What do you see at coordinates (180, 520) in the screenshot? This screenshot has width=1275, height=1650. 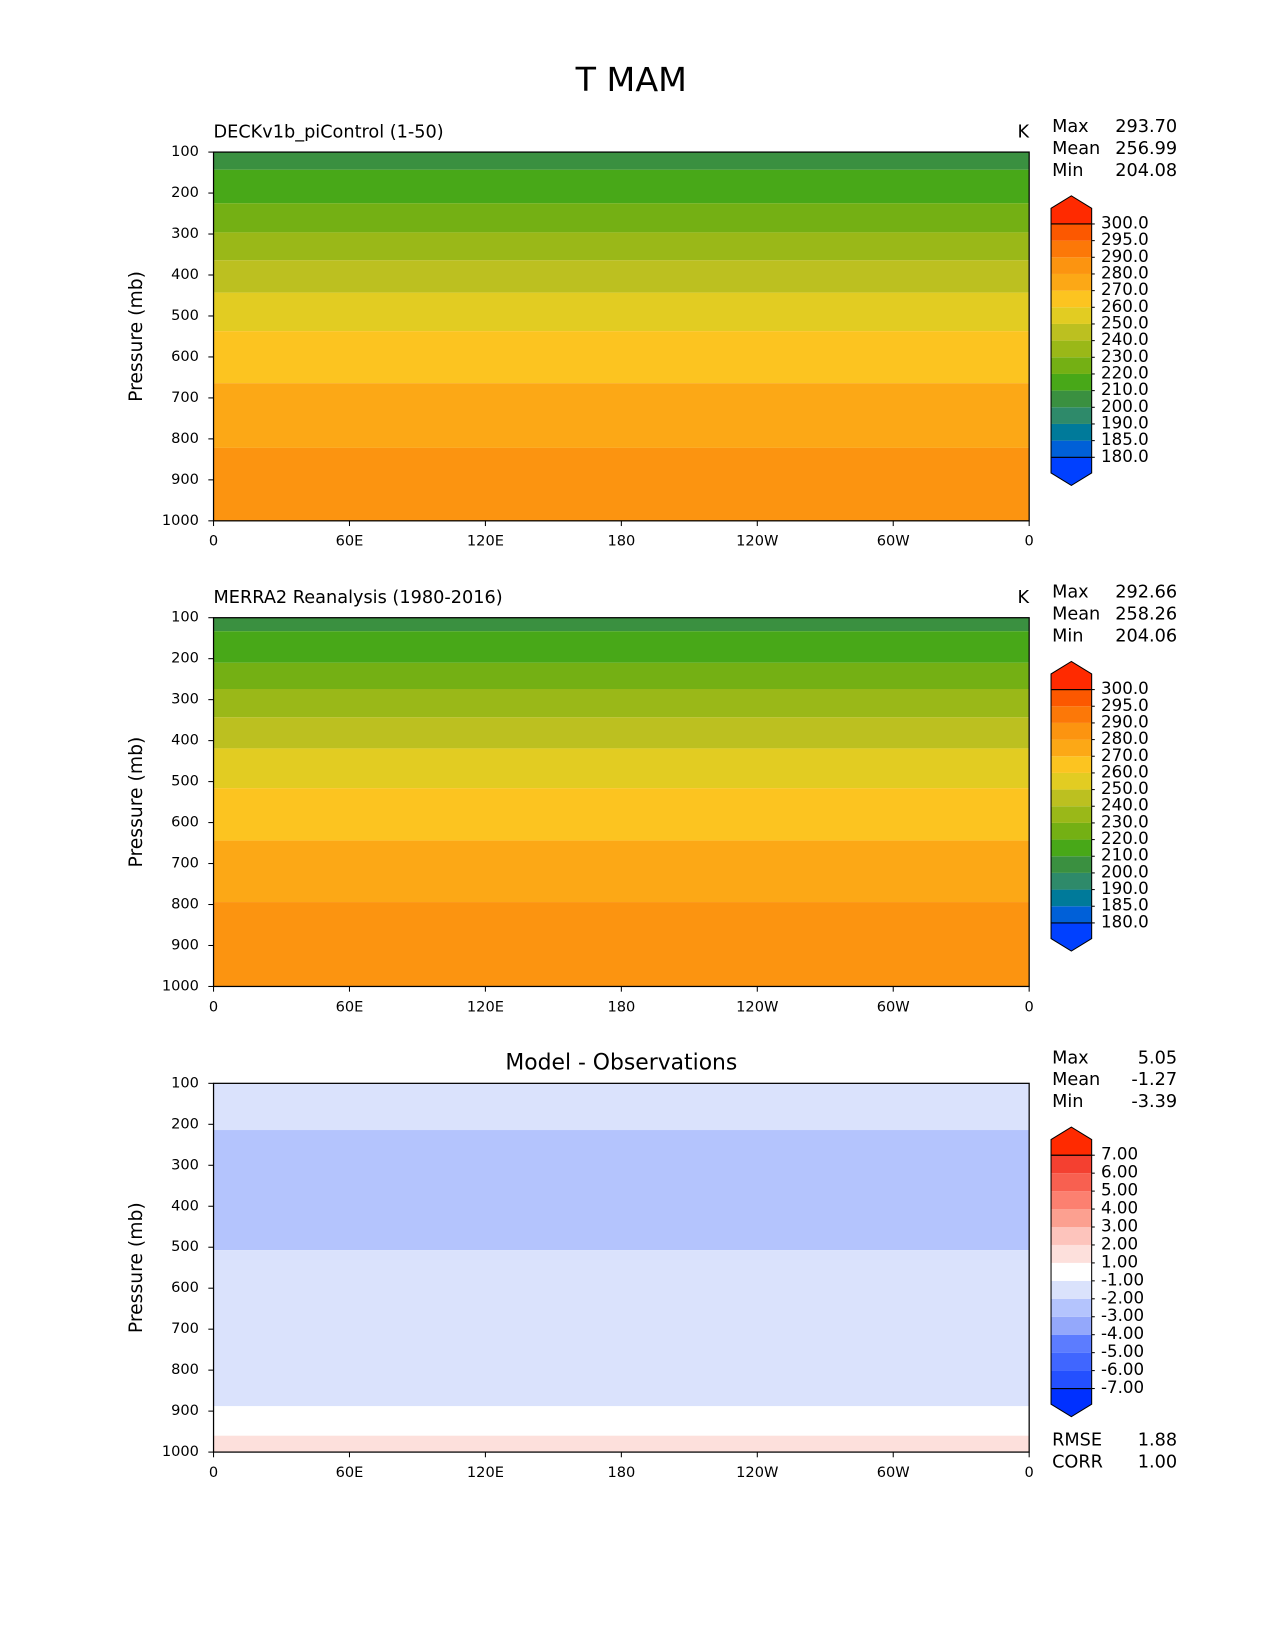 I see `y-tick-label: 1000` at bounding box center [180, 520].